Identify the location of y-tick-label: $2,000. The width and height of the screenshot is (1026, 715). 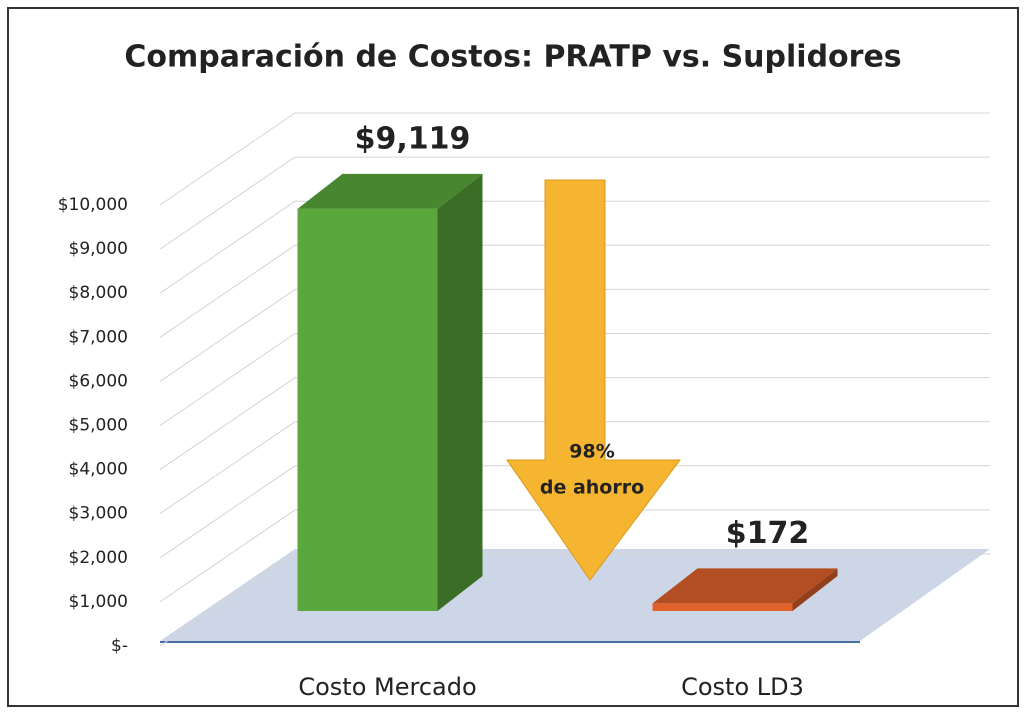
(98, 558).